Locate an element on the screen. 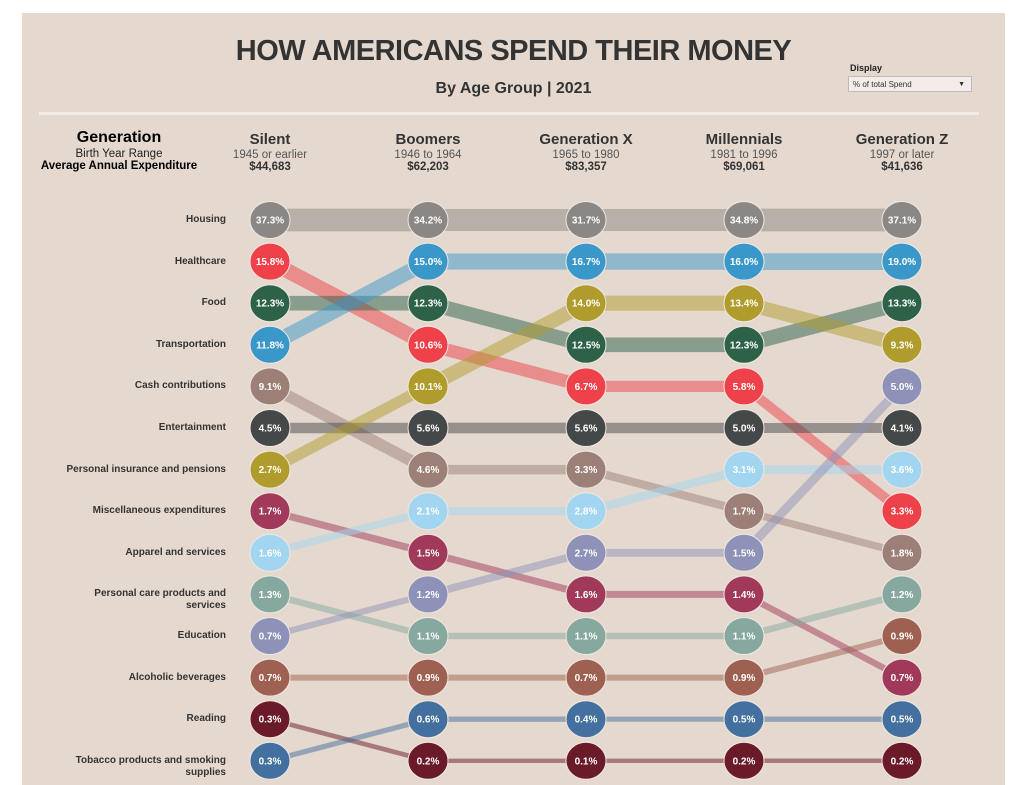  display-dropdown: % of total Spend ▼ is located at coordinates (910, 84).